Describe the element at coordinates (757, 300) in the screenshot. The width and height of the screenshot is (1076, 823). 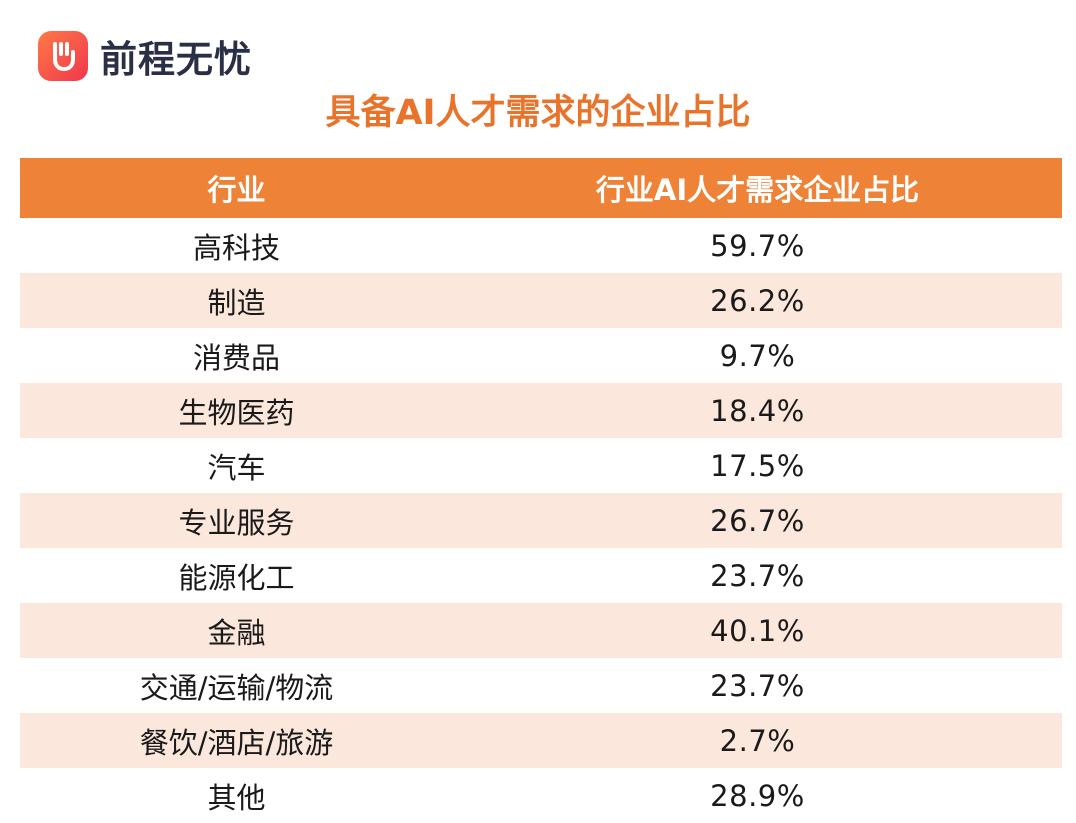
I see `cell-ratio: 26.2%` at that location.